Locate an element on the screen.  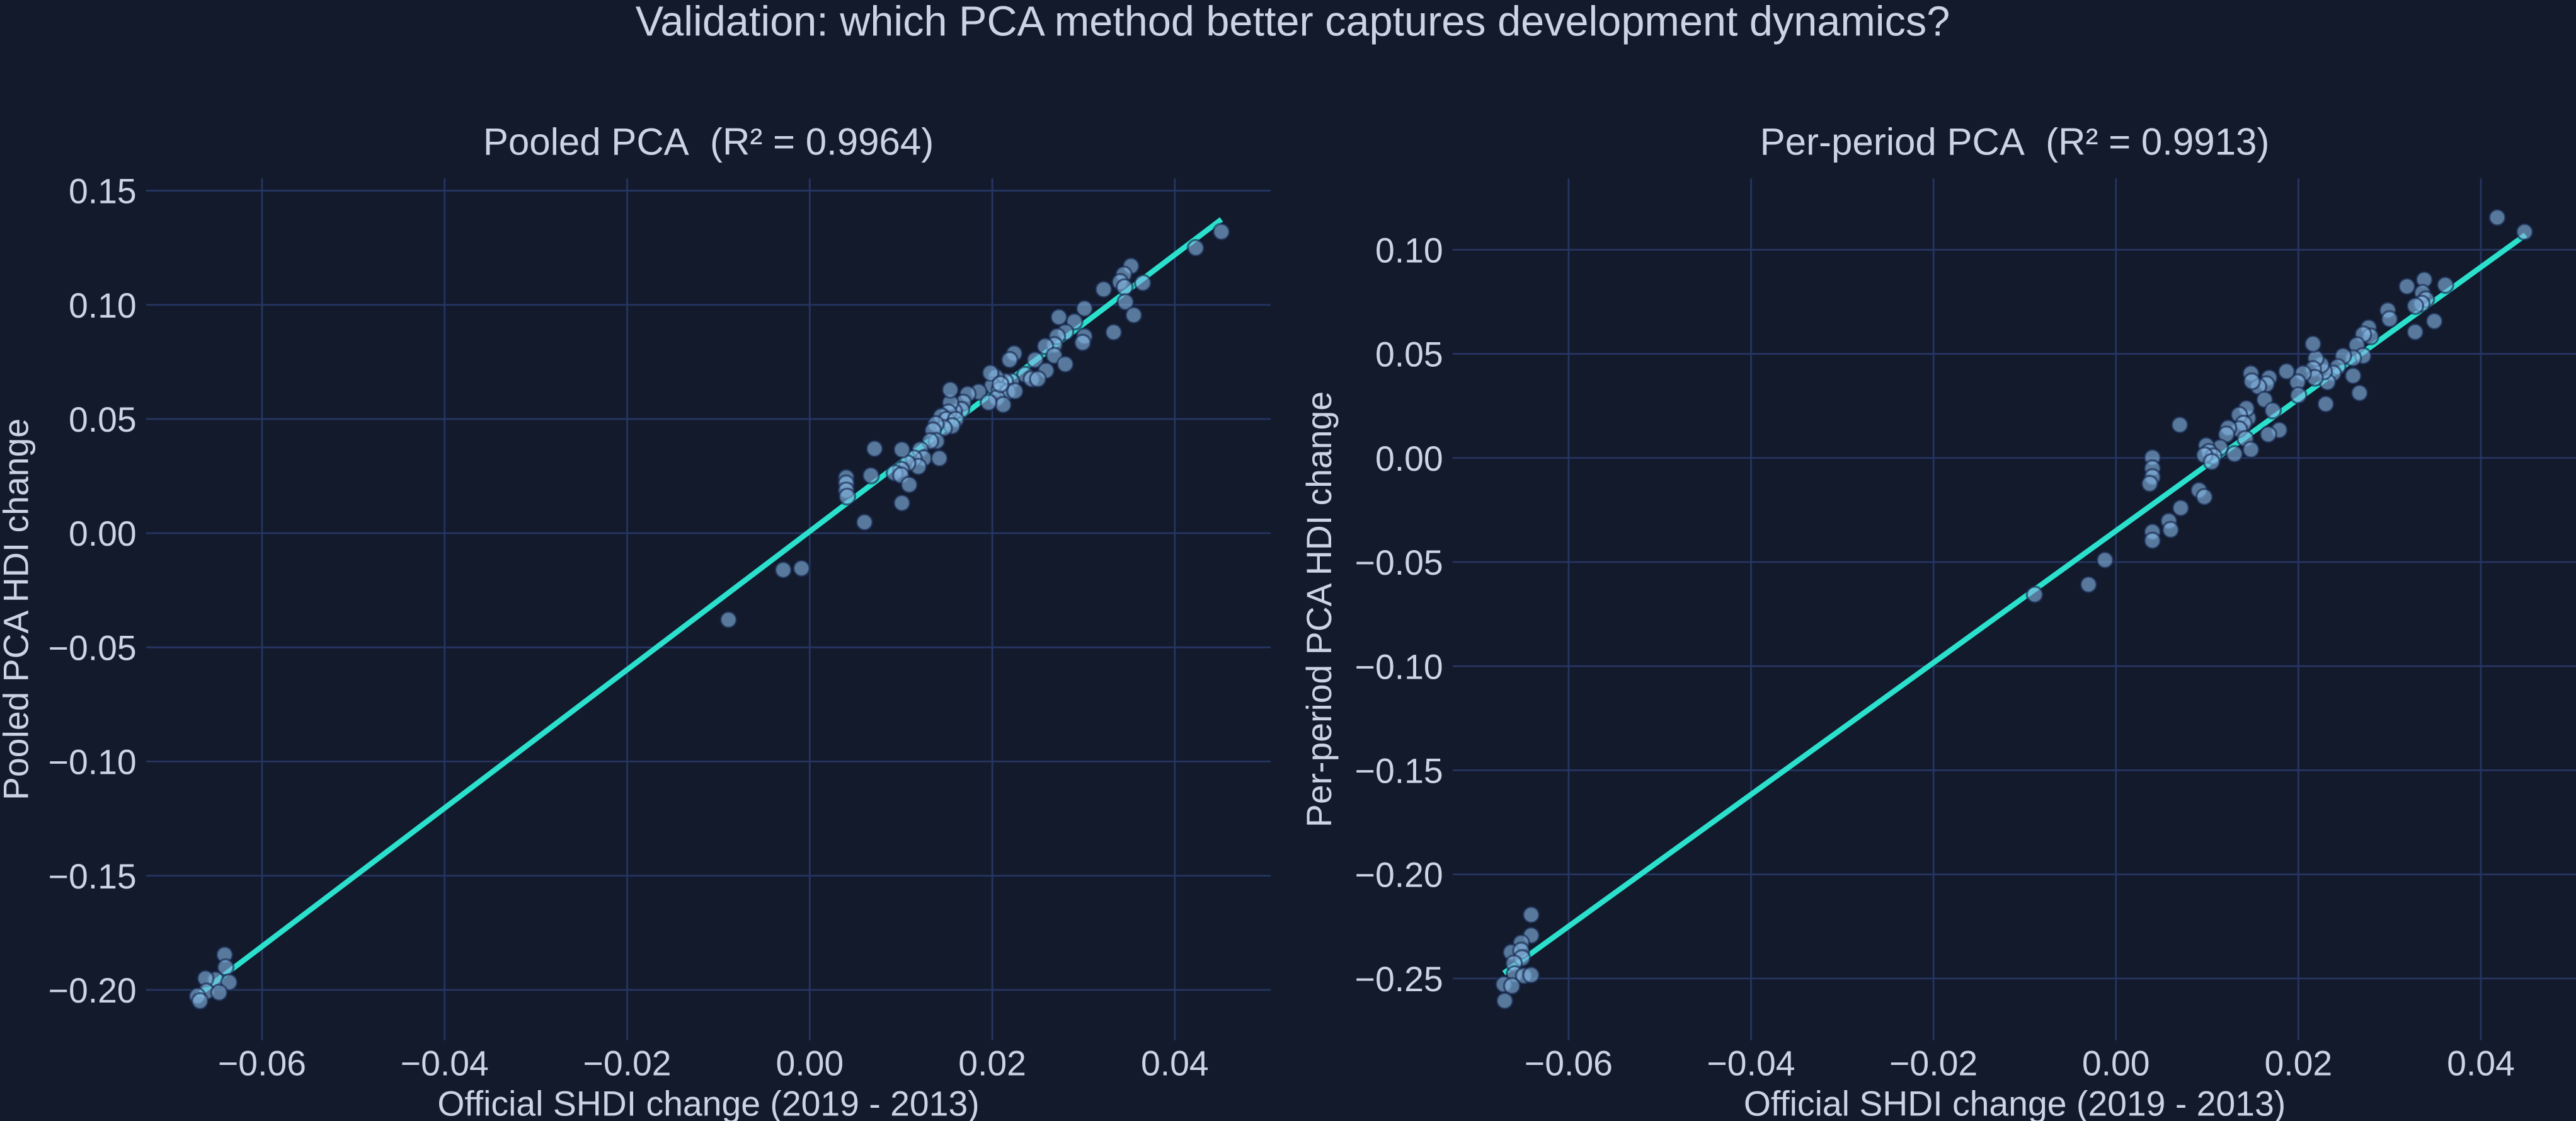
svg-text: Pooled PCA HDI change is located at coordinates (17, 609).